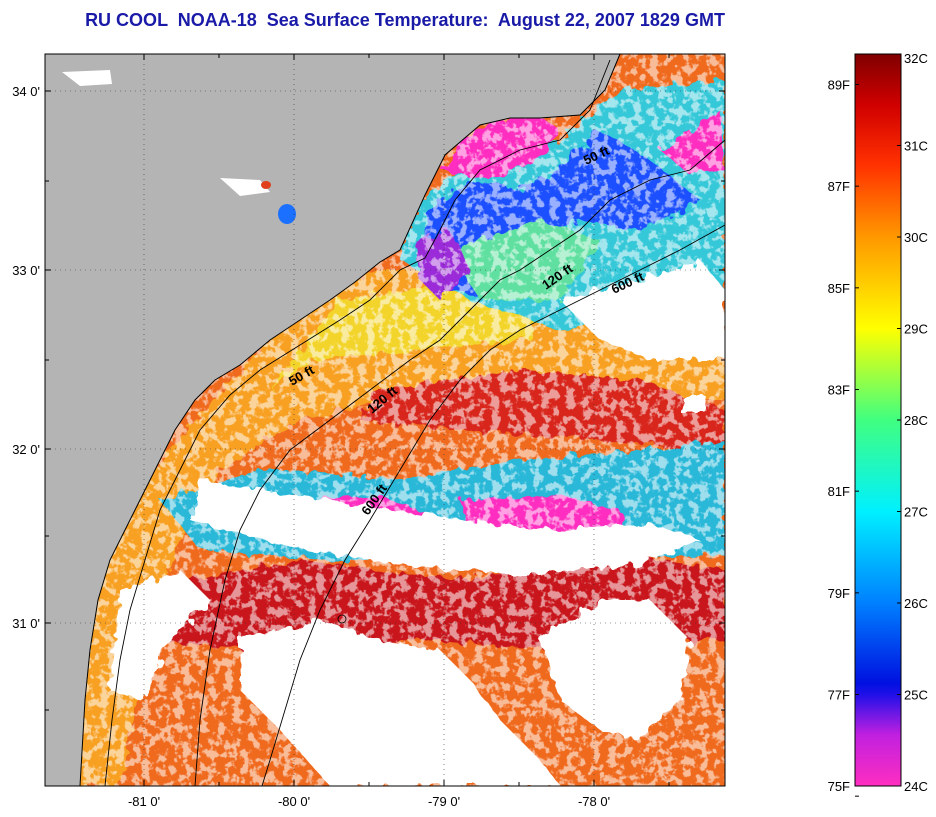  What do you see at coordinates (26, 623) in the screenshot?
I see `latitude-label: 31 0'` at bounding box center [26, 623].